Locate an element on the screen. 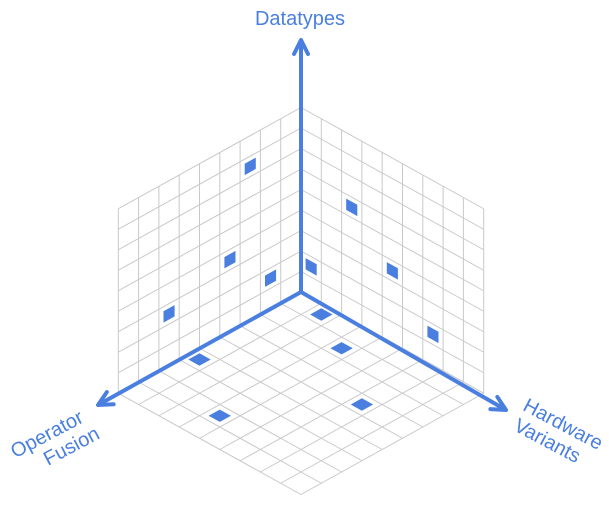 This screenshot has height=506, width=614. right-axis-line is located at coordinates (403, 351).